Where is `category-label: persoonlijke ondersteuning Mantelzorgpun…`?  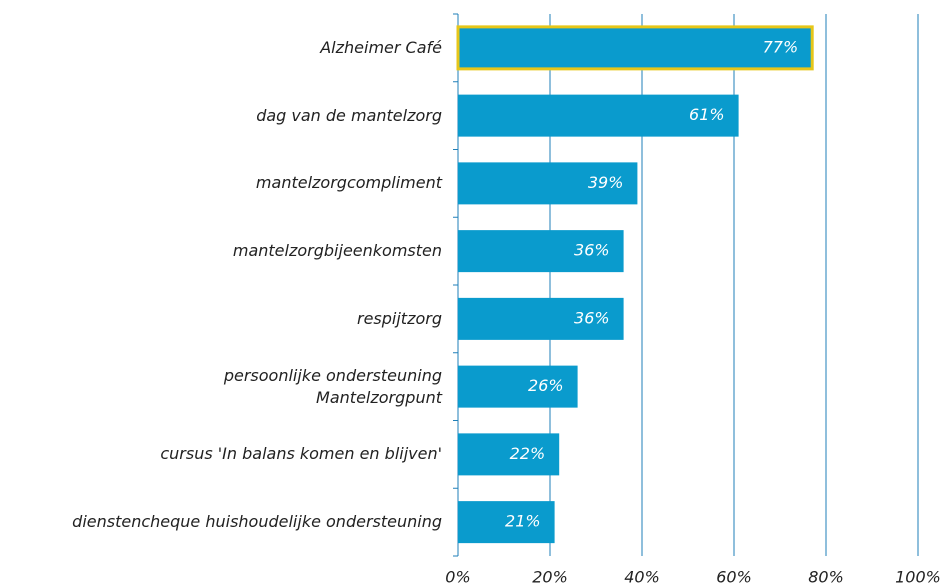 category-label: persoonlijke ondersteuning Mantelzorgpun… is located at coordinates (332, 386).